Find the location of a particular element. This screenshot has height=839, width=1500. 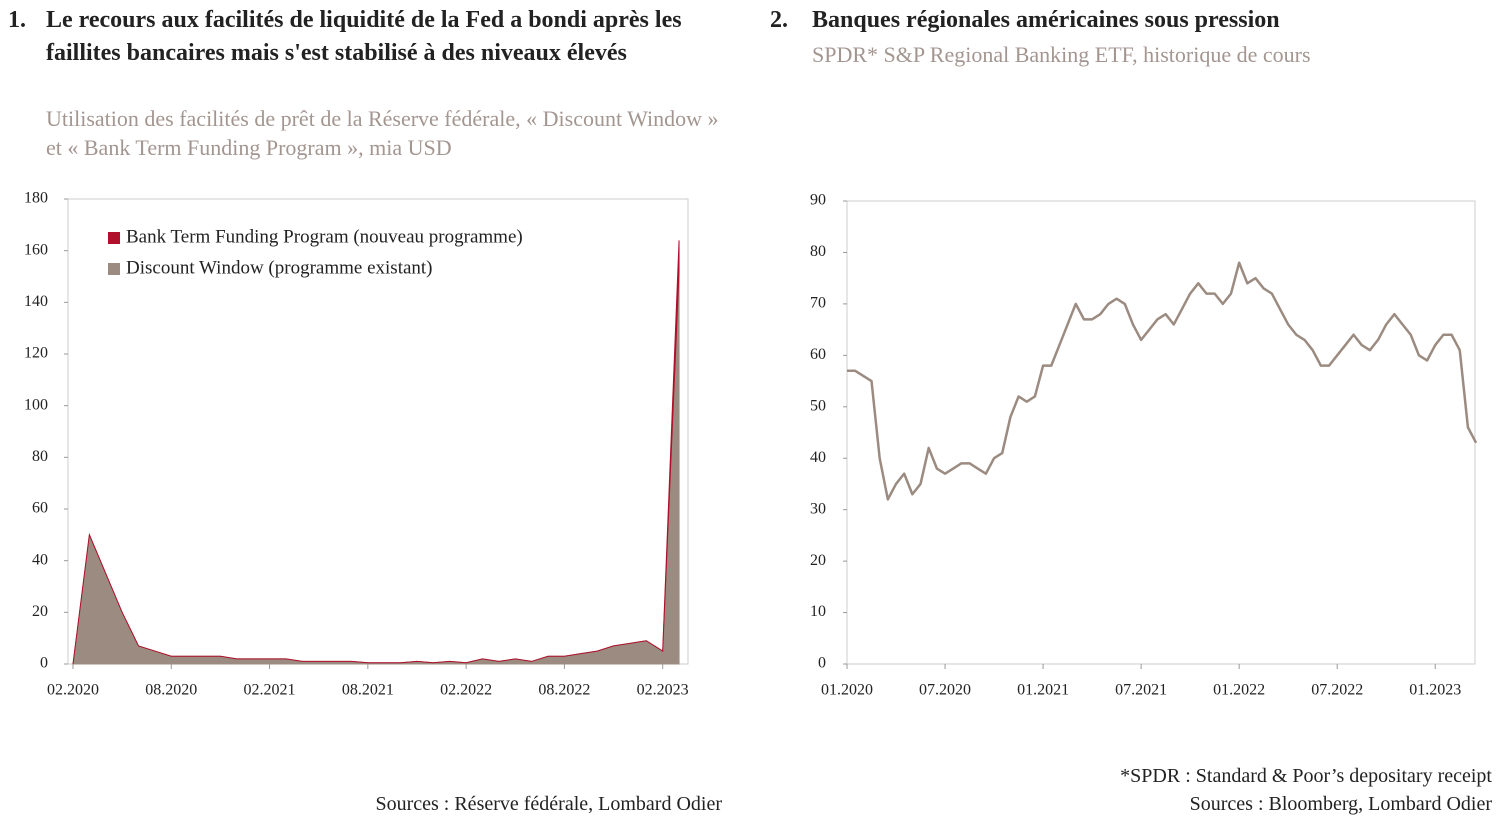

x-tick-label: 01.2021 is located at coordinates (1043, 690).